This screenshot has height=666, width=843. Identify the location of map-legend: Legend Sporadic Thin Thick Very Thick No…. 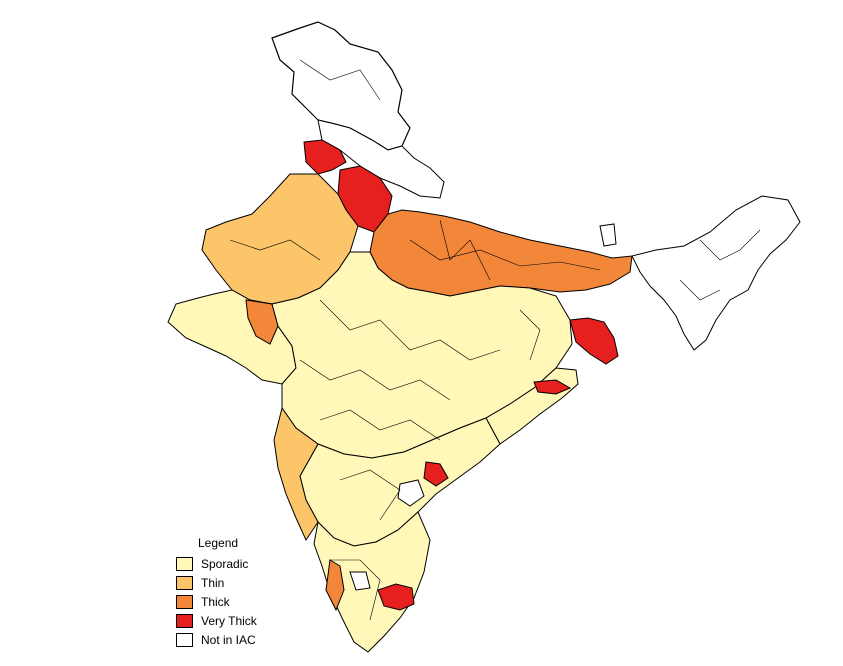
(216, 592).